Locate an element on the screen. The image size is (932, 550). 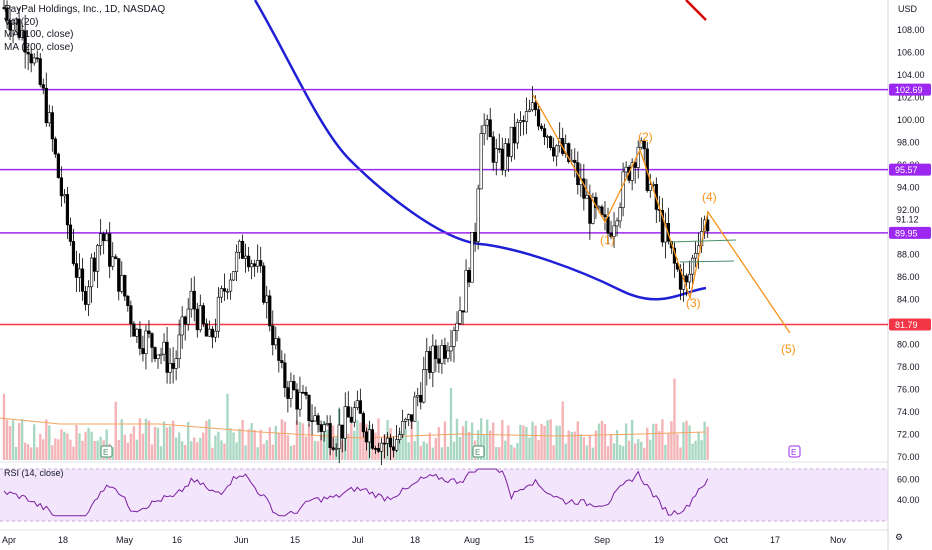
price-level-tag-text: 81.79 is located at coordinates (906, 325).